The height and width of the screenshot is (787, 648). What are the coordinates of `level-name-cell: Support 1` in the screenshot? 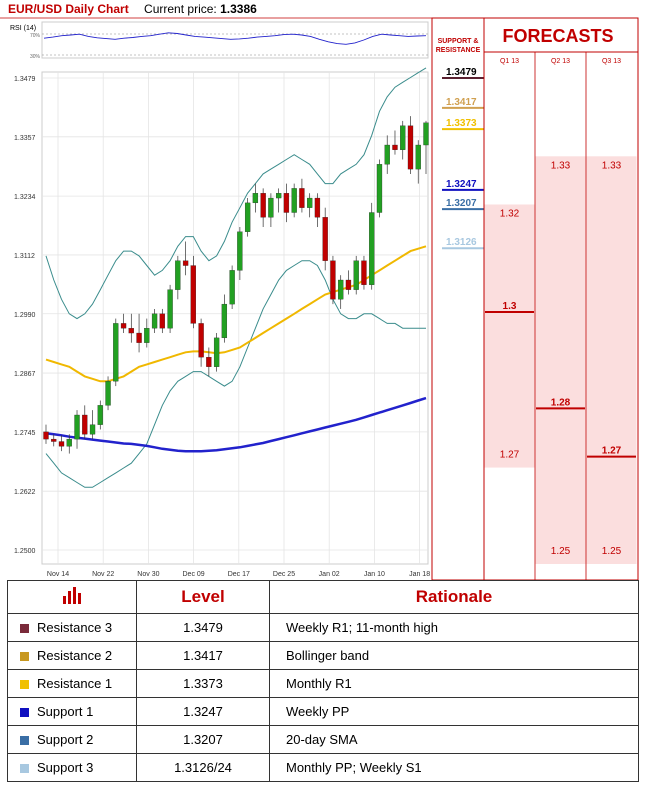 It's located at (72, 711).